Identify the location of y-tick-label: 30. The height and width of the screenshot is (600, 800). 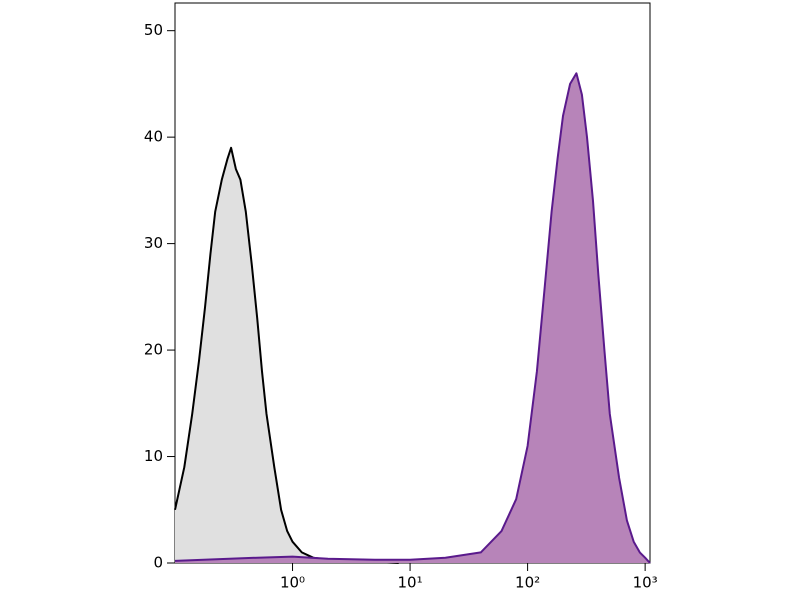
(153, 243).